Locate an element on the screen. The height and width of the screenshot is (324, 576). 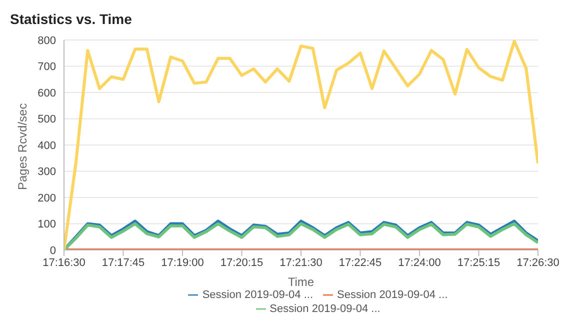
chart-title: Statistics vs. Time is located at coordinates (71, 19).